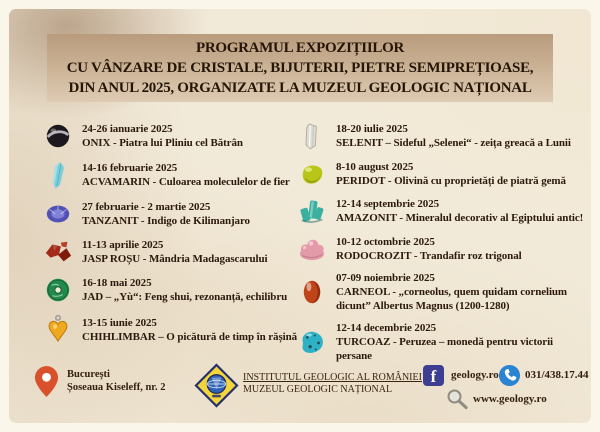 The height and width of the screenshot is (432, 600). I want to click on phone-number: 031/438.17.44, so click(557, 375).